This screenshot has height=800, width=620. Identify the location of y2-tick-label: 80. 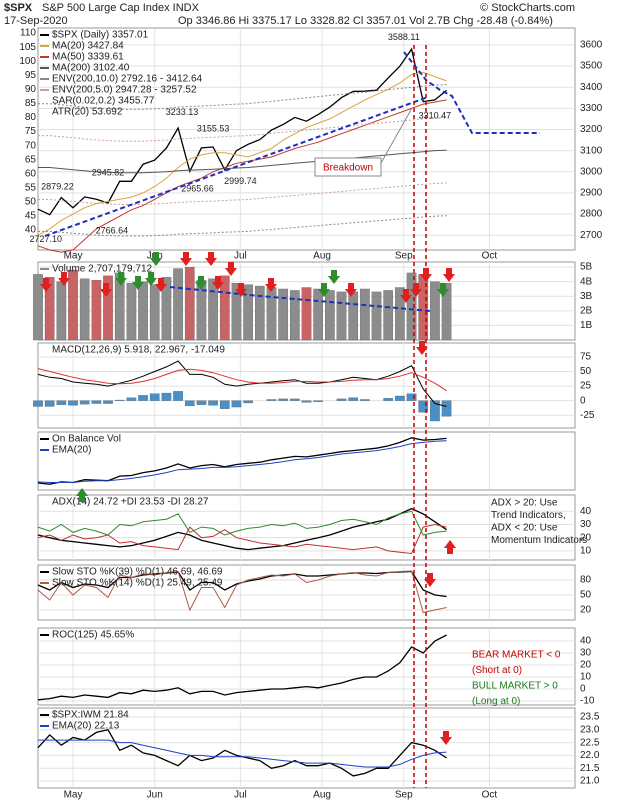
(31, 117).